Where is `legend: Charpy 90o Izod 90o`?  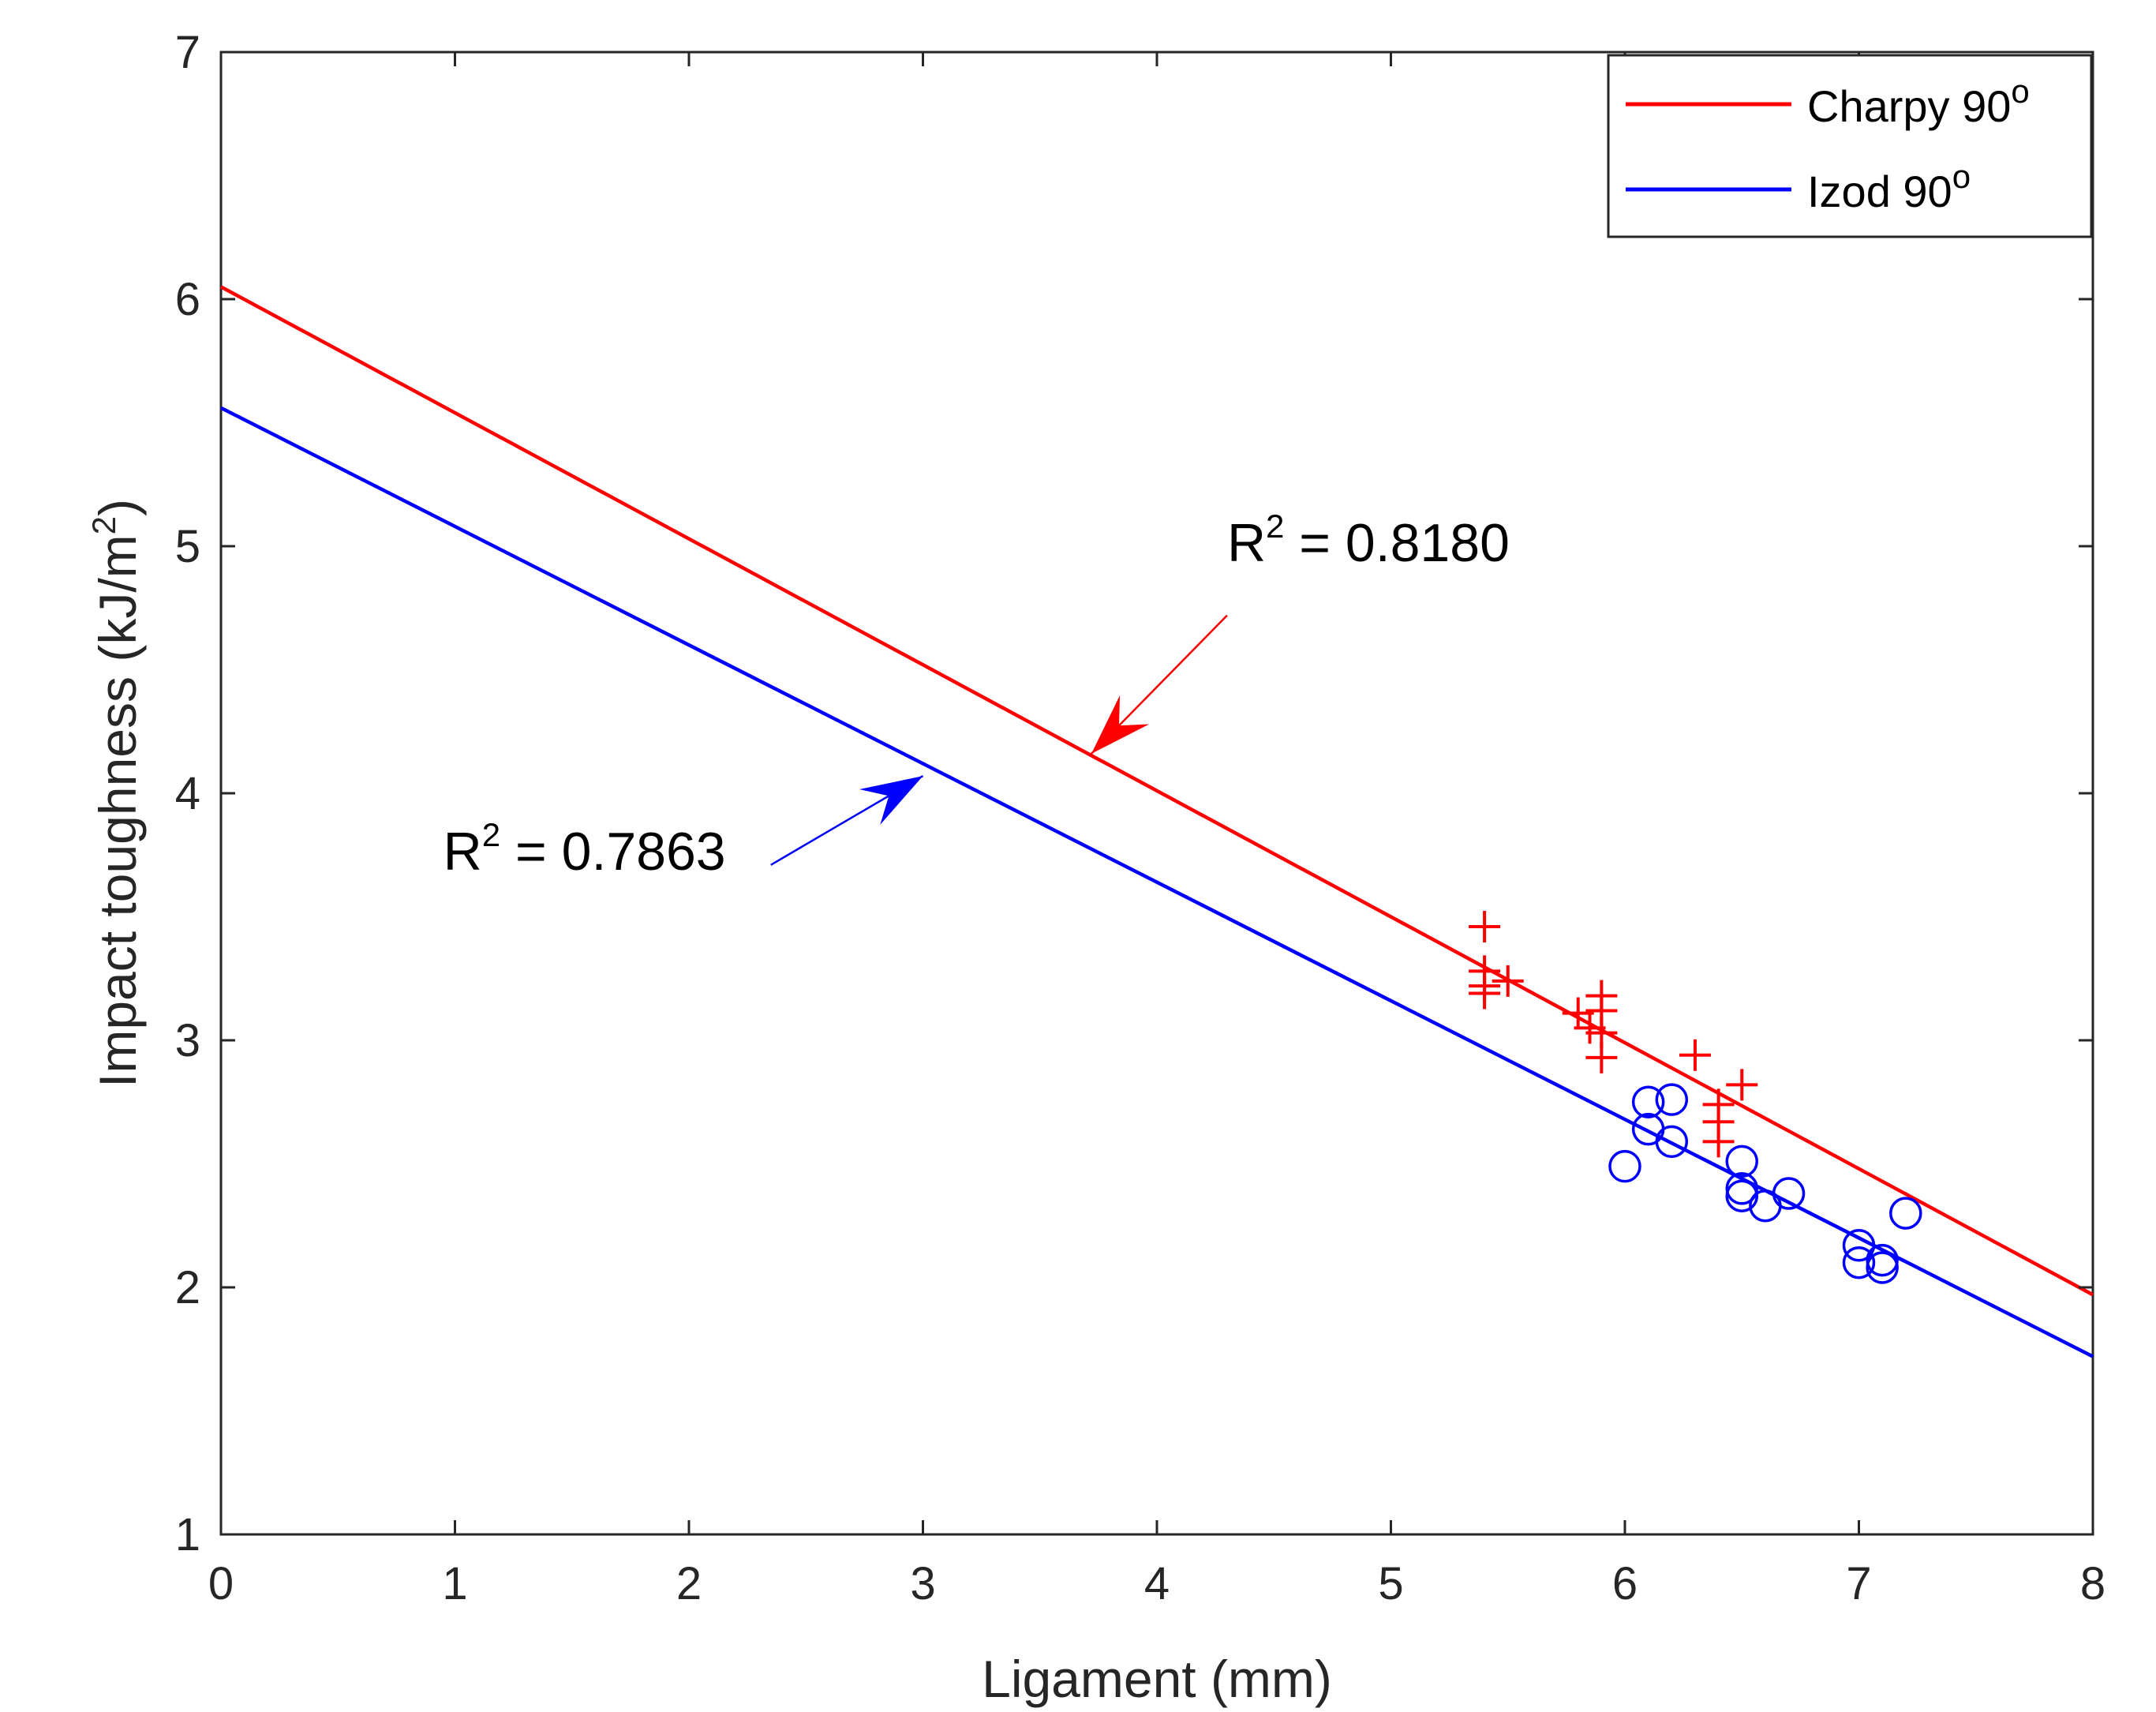
legend: Charpy 90o Izod 90o is located at coordinates (1850, 146).